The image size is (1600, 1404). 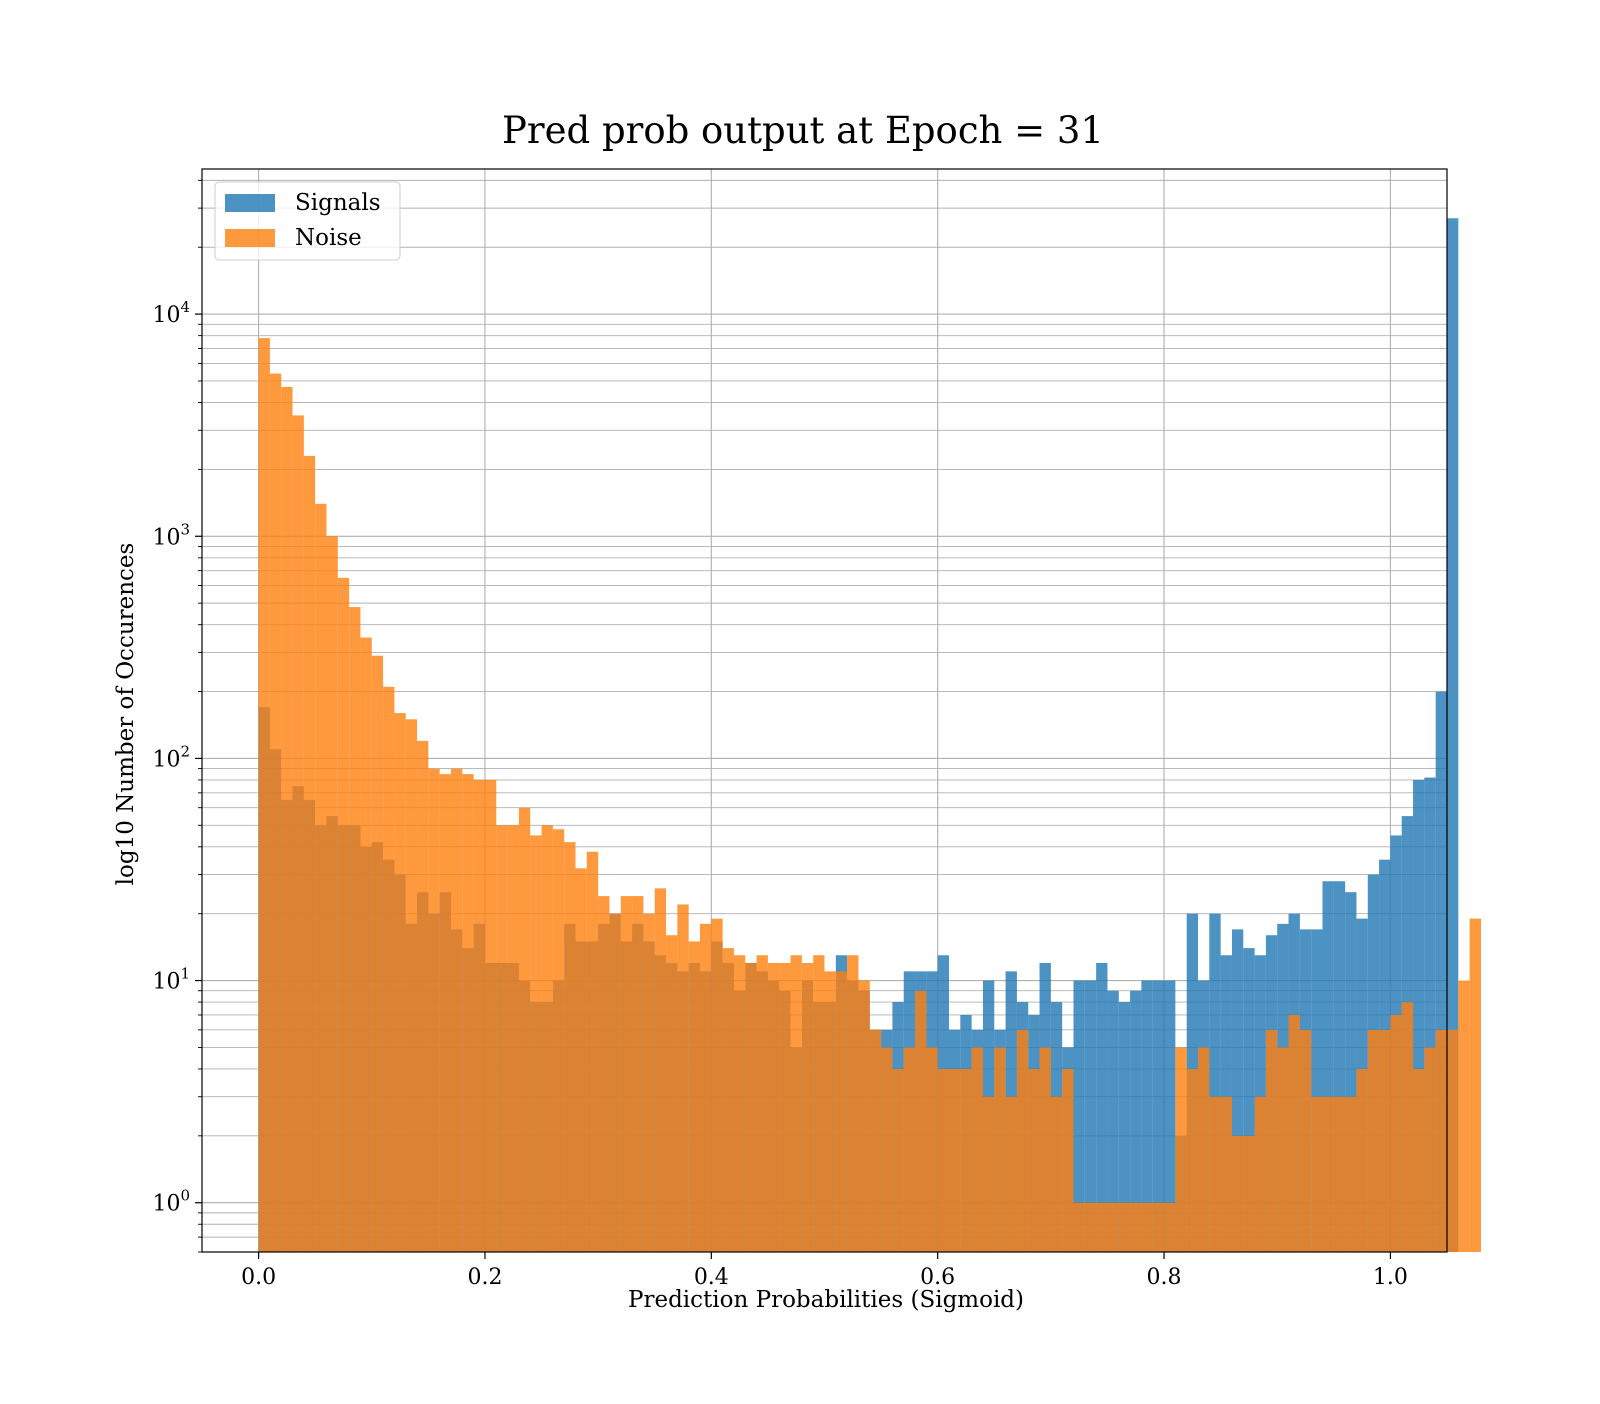 I want to click on x-tick-label: 0.8, so click(x=1164, y=1277).